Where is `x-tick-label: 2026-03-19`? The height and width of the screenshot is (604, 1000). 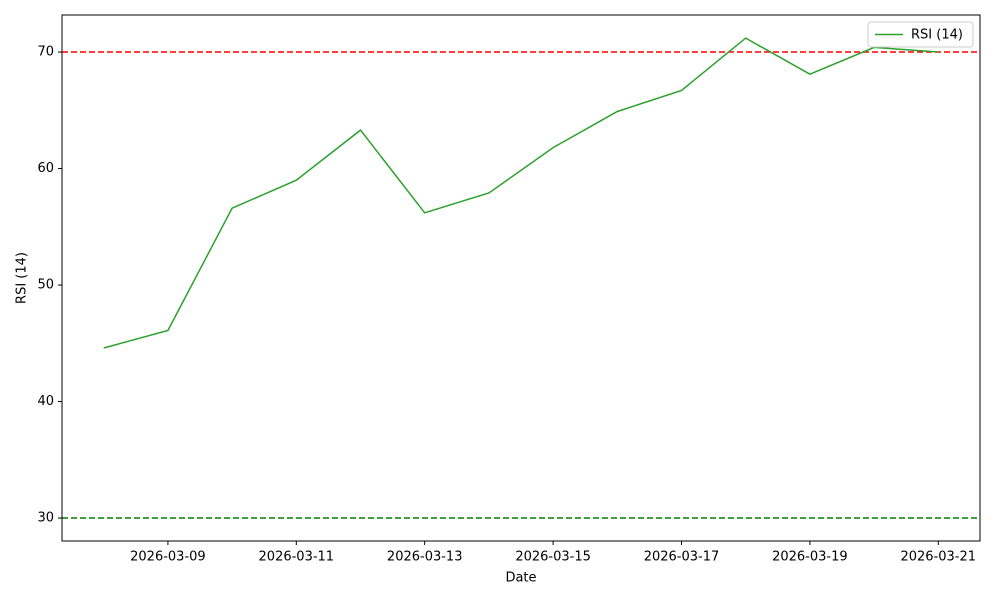
x-tick-label: 2026-03-19 is located at coordinates (810, 557).